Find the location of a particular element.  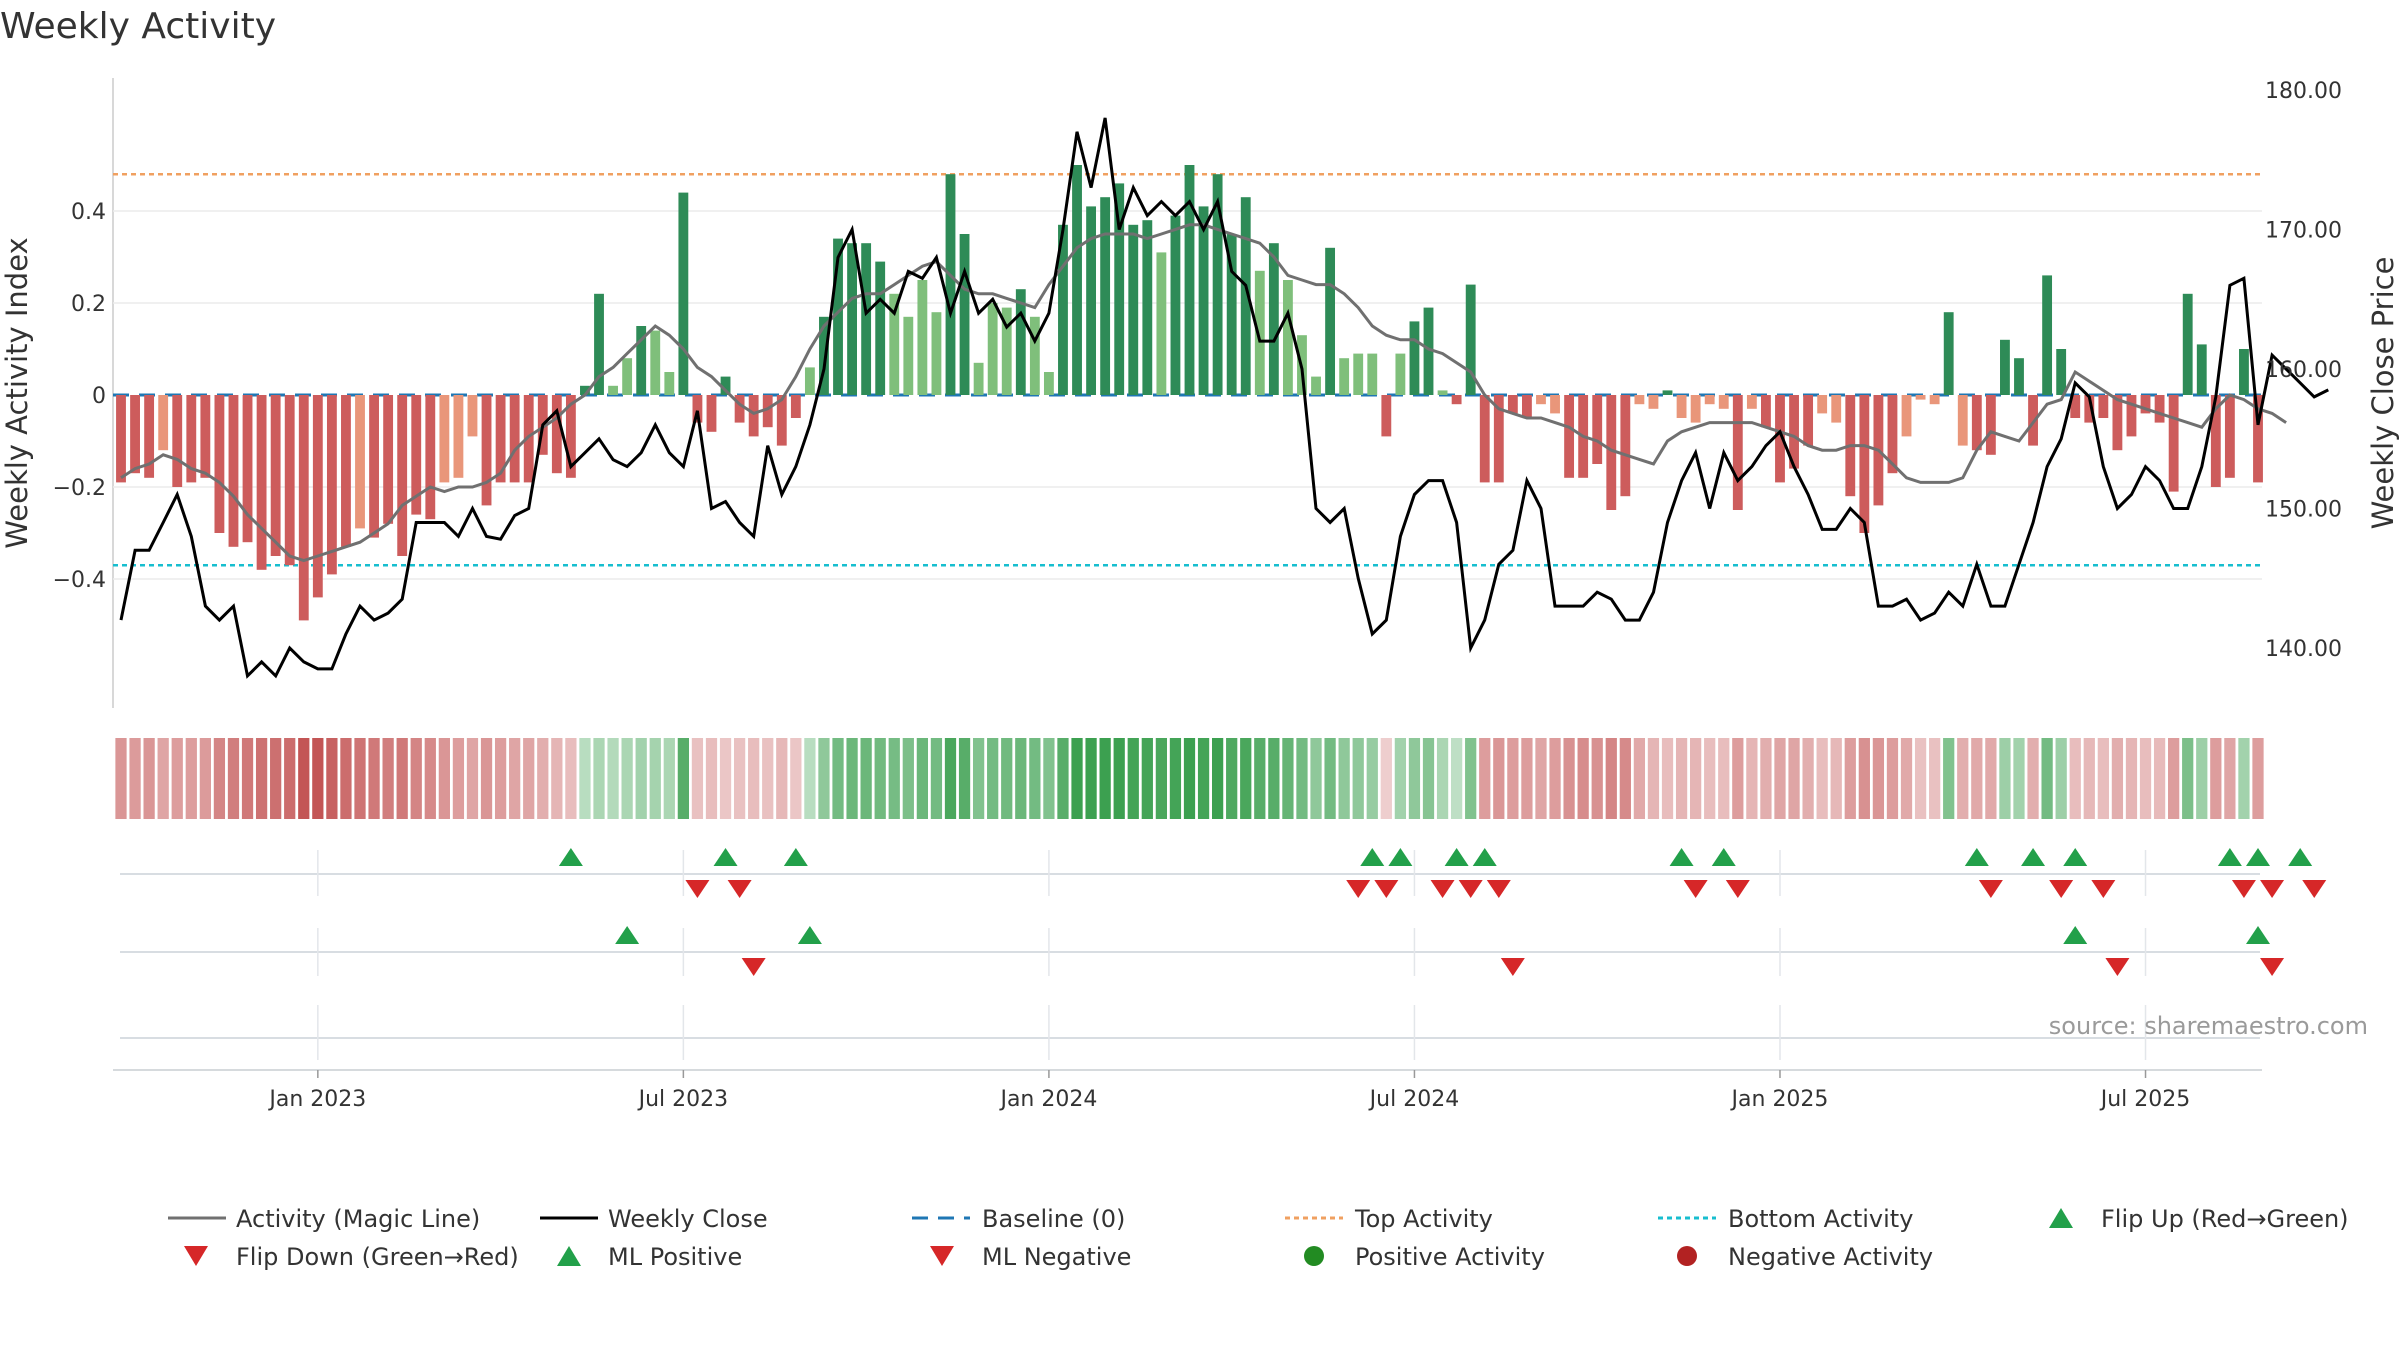

y-right-tick-label: 150.00 is located at coordinates (2303, 510).